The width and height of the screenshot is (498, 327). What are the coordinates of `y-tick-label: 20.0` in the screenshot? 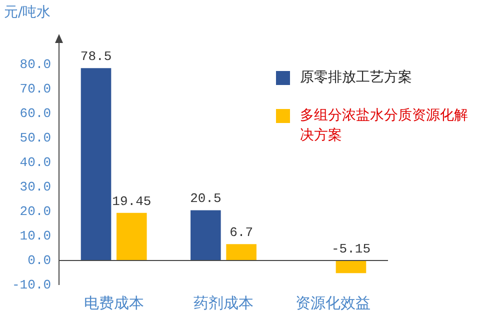 It's located at (36, 211).